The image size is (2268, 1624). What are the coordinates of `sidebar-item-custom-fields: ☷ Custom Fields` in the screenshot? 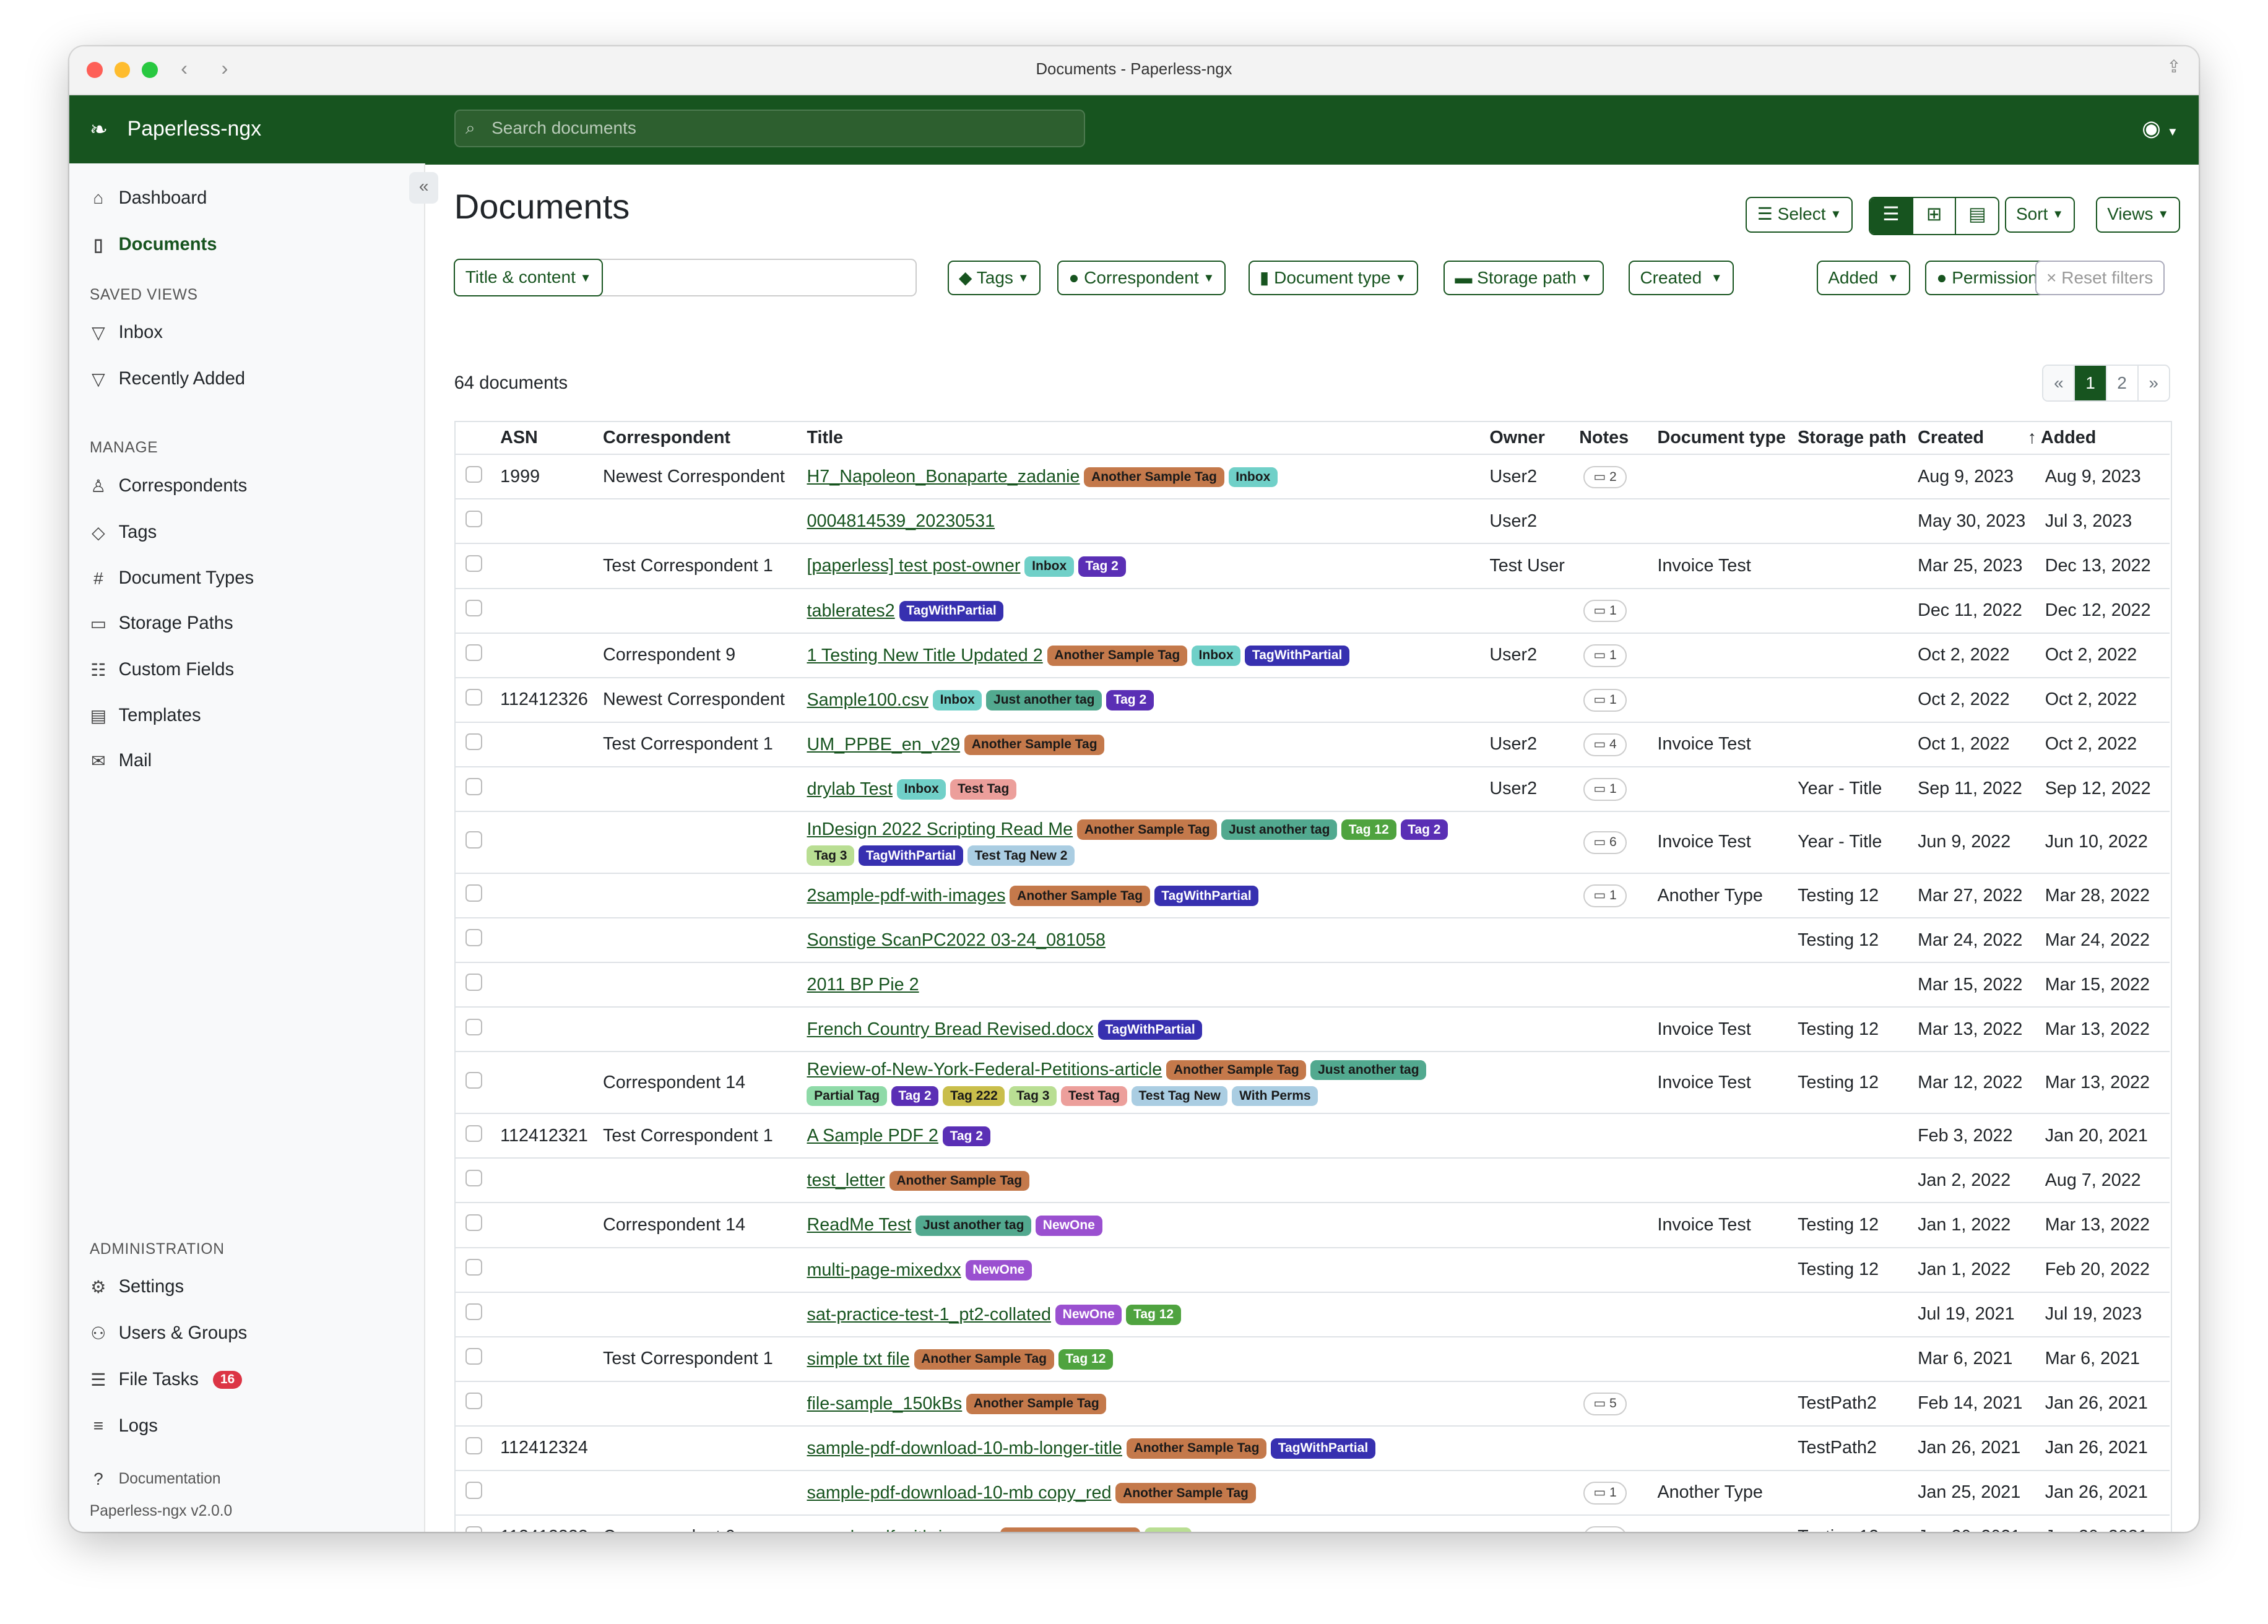 It's located at (162, 670).